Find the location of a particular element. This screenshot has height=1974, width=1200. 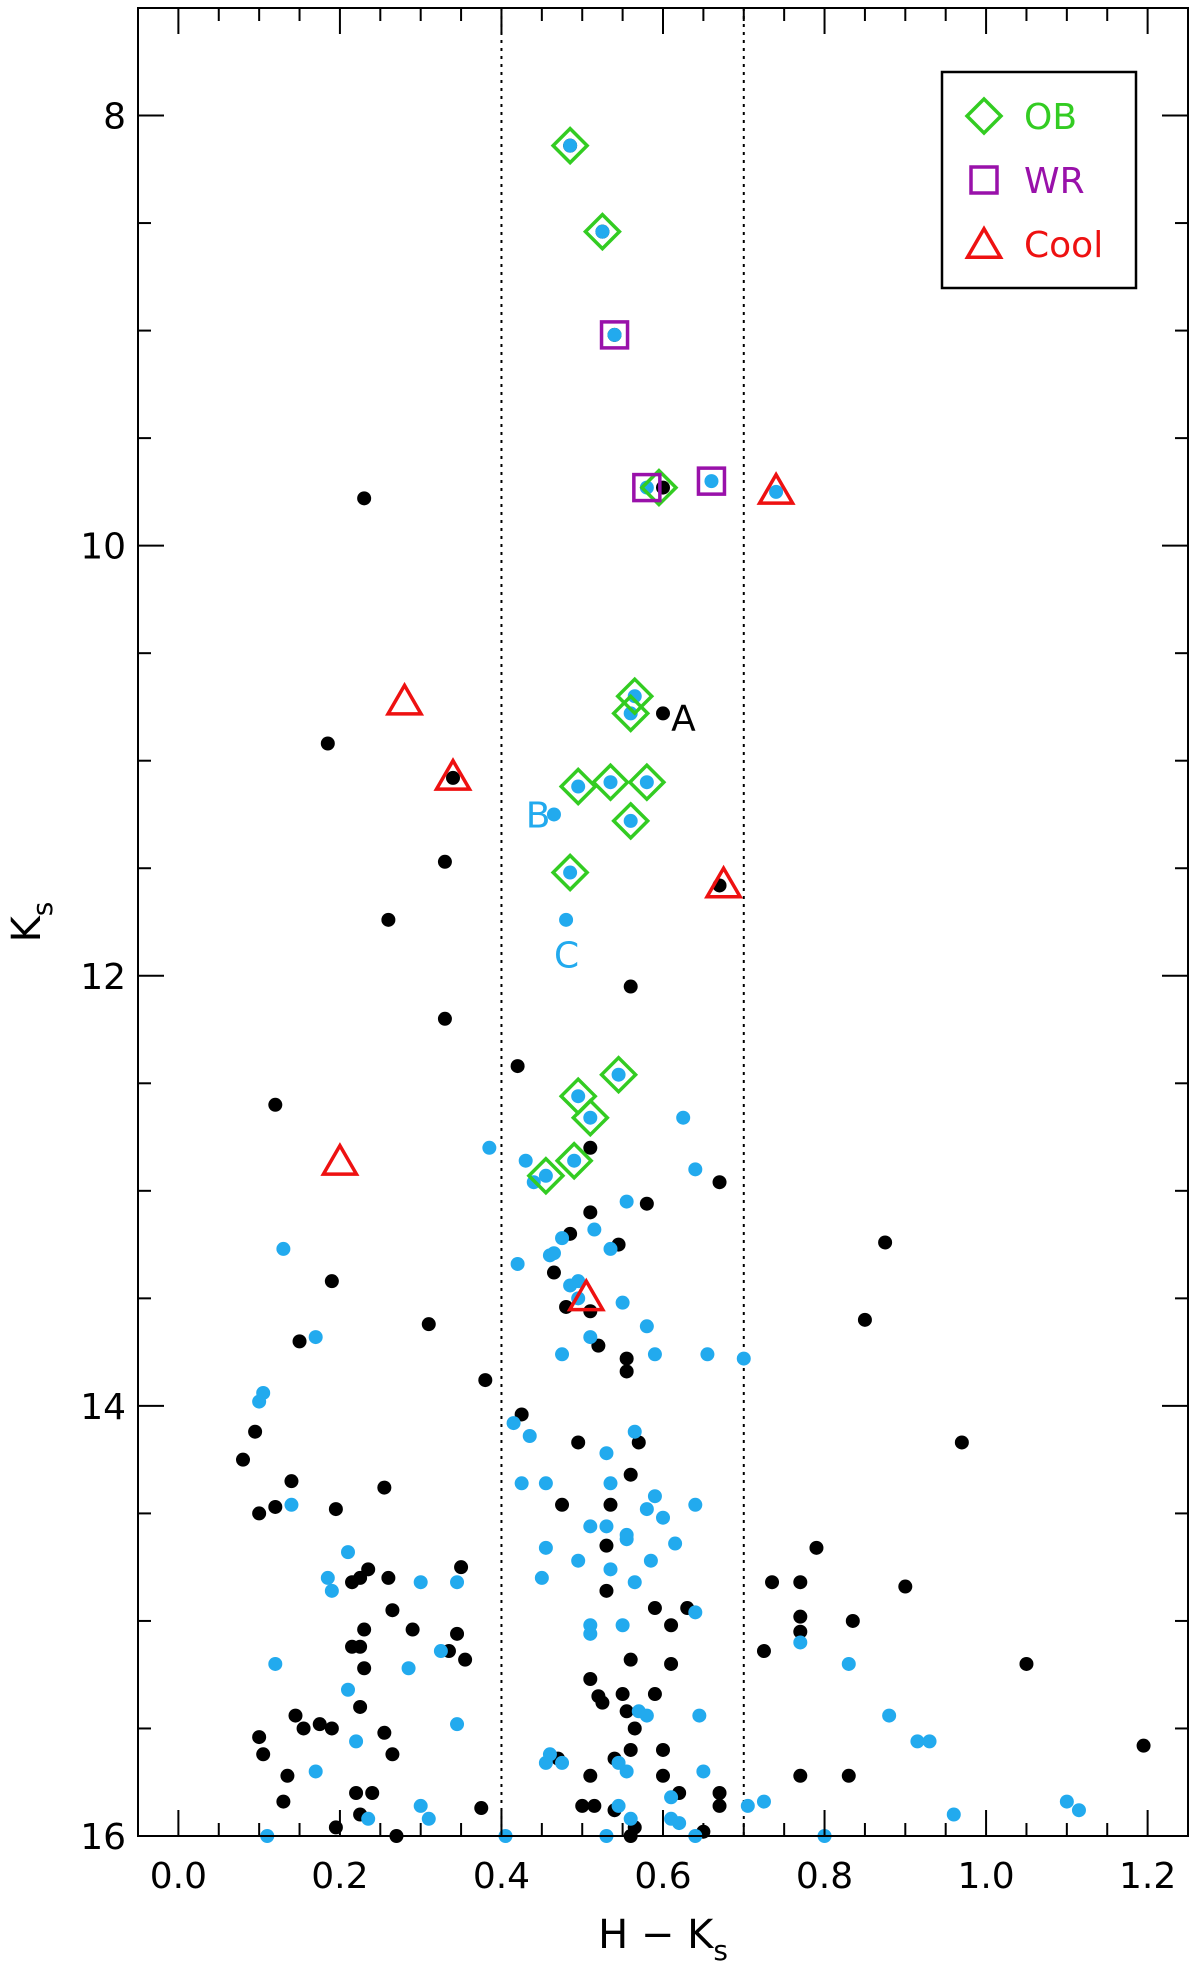

x-tick-label: 1.2 is located at coordinates (1147, 1876).